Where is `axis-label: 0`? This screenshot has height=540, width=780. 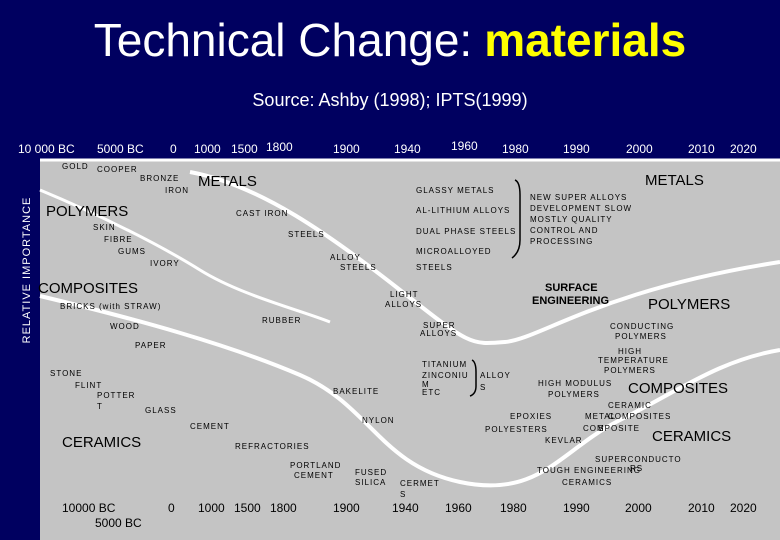
axis-label: 0 is located at coordinates (173, 149).